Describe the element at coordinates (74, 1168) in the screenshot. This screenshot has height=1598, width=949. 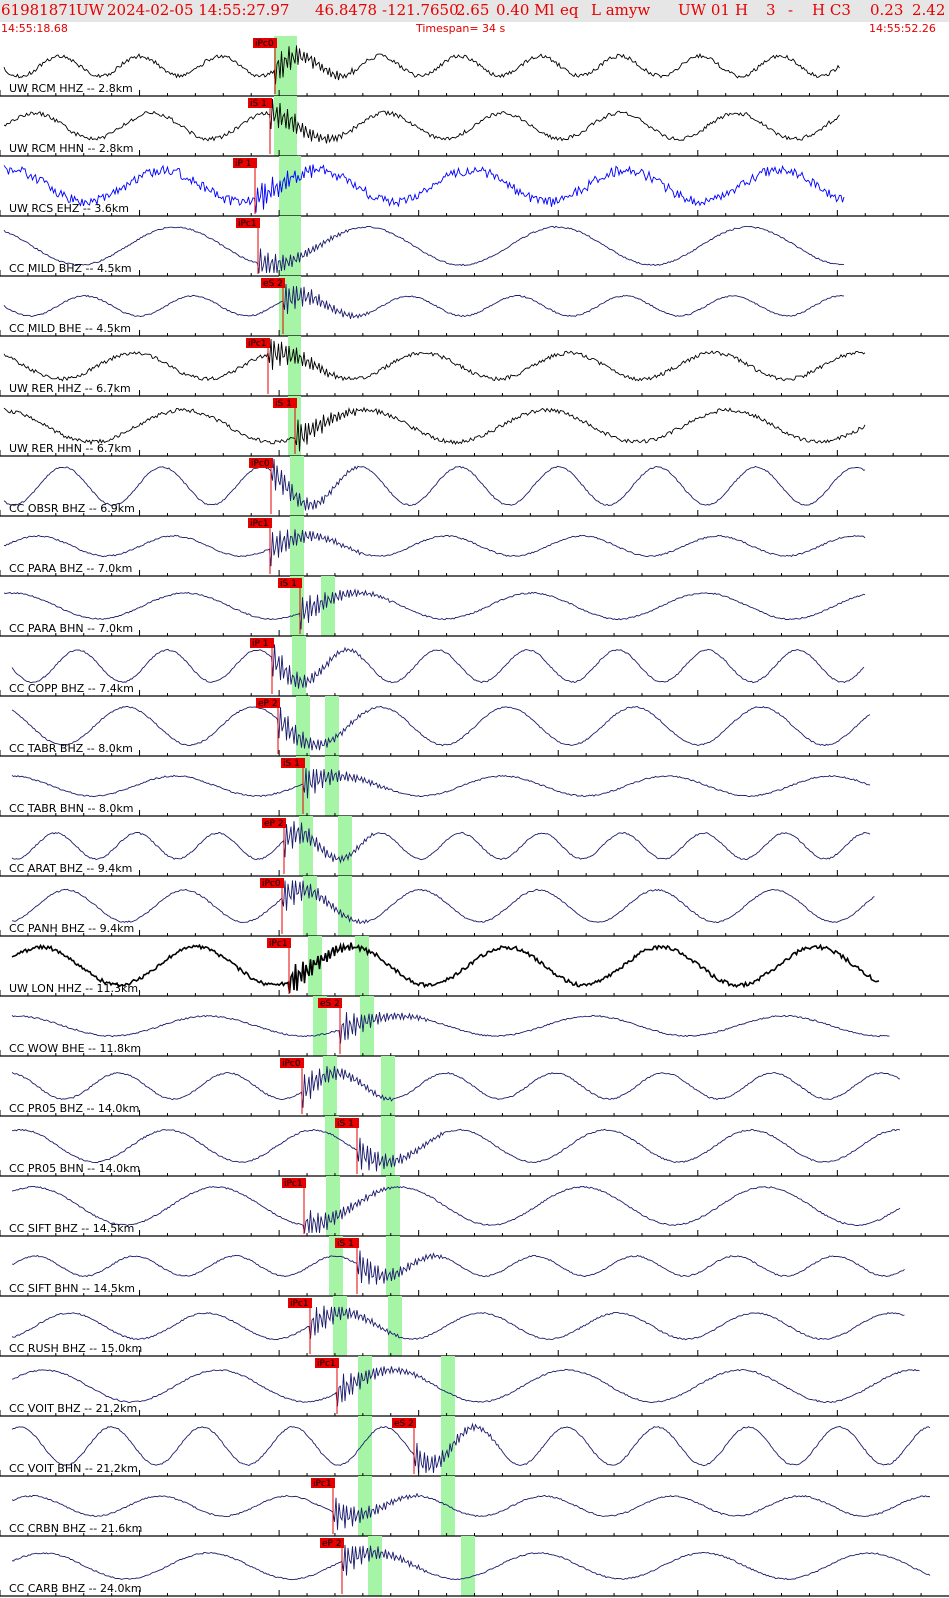
I see `channel-label: CC PR05 BHN -- 14.0km` at that location.